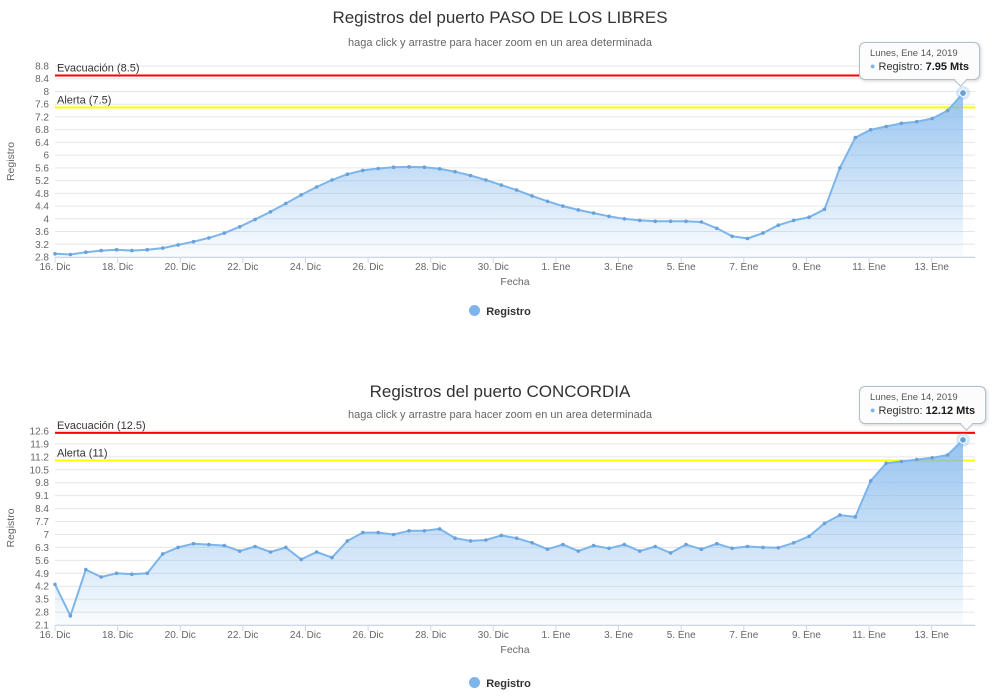  Describe the element at coordinates (46, 219) in the screenshot. I see `y-axis-tick-label: 4` at that location.